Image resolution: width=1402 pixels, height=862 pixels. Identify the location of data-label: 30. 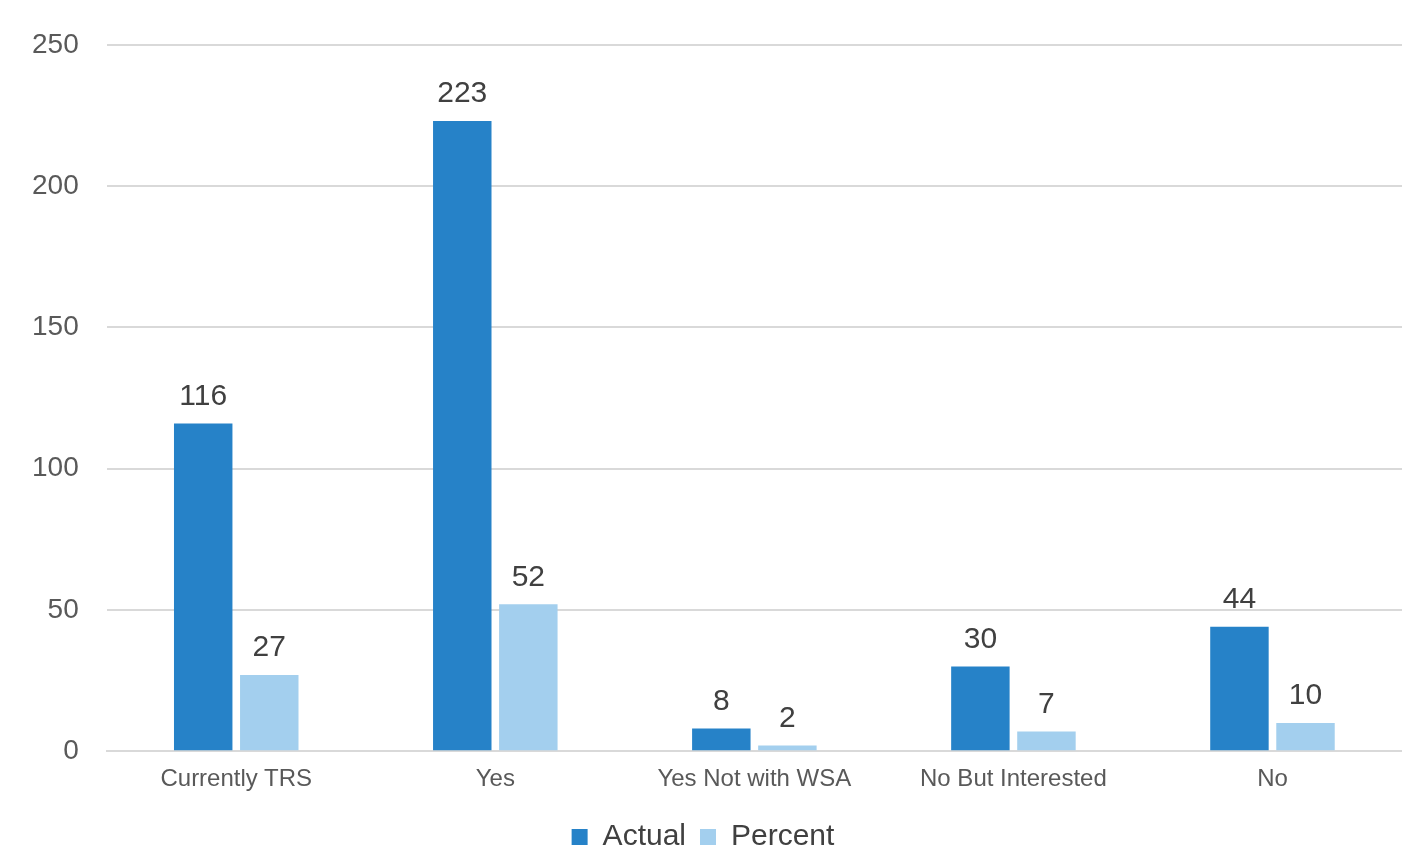
(980, 637).